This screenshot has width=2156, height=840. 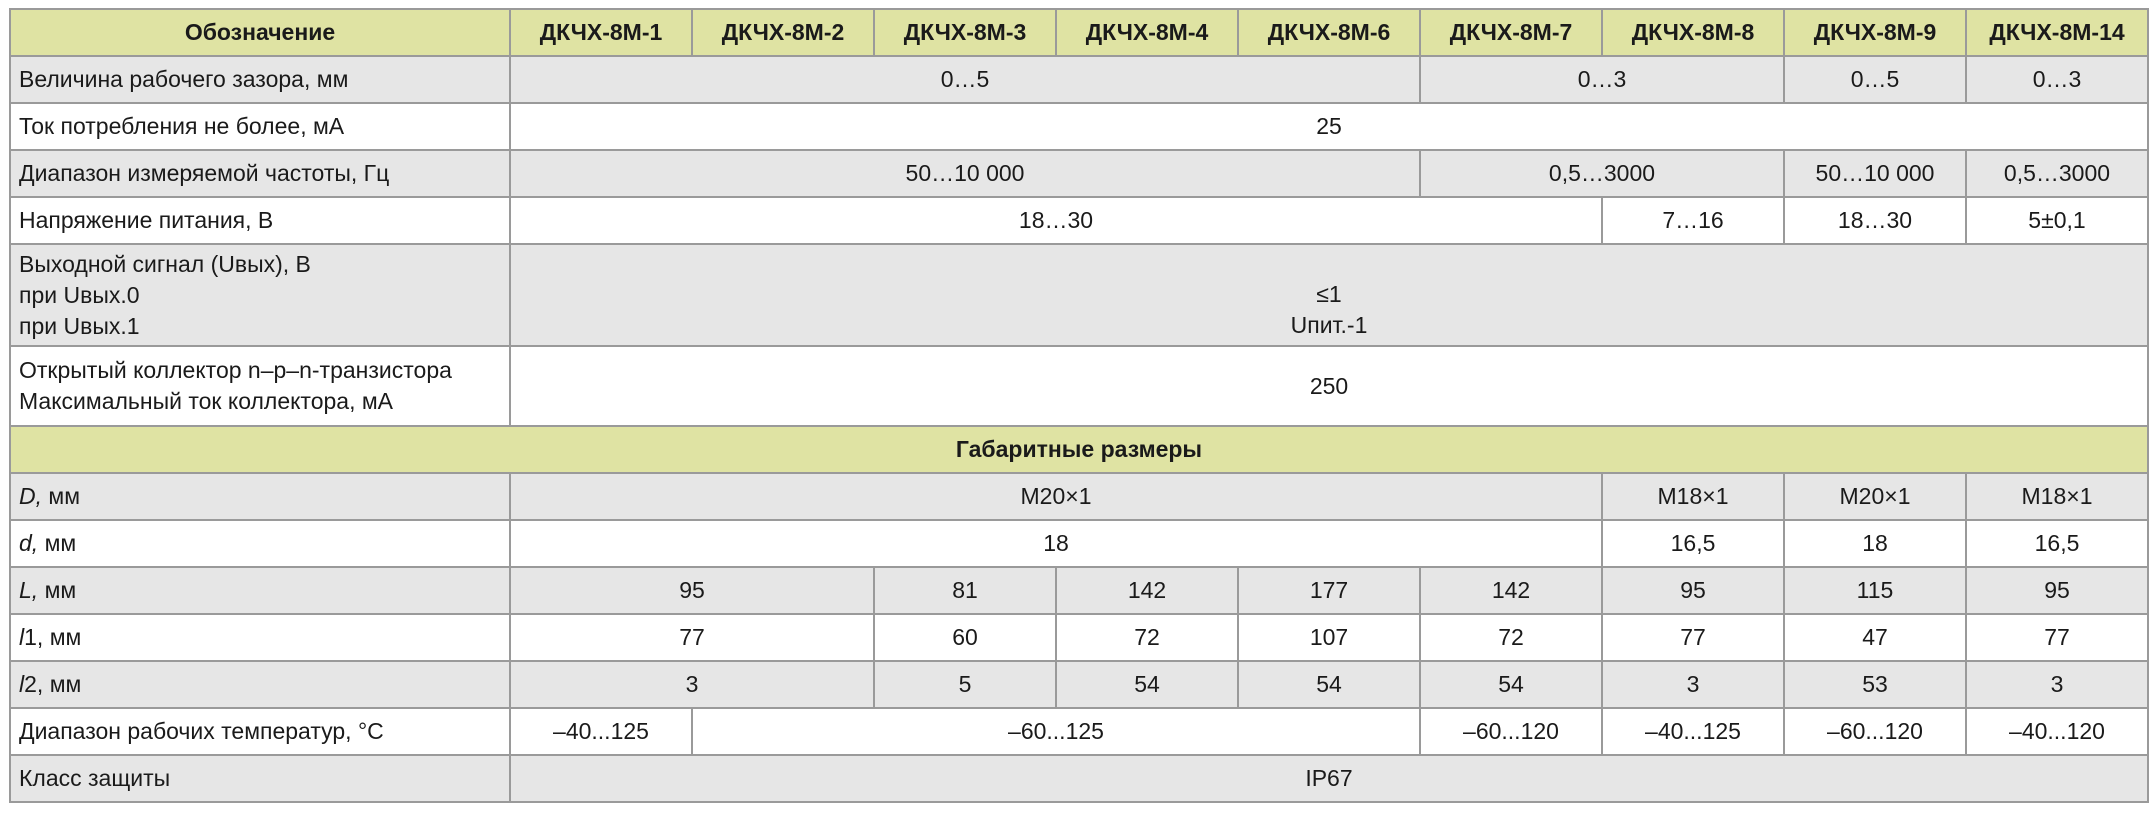 I want to click on header-cell: ДКЧХ-8М-7, so click(x=1511, y=32).